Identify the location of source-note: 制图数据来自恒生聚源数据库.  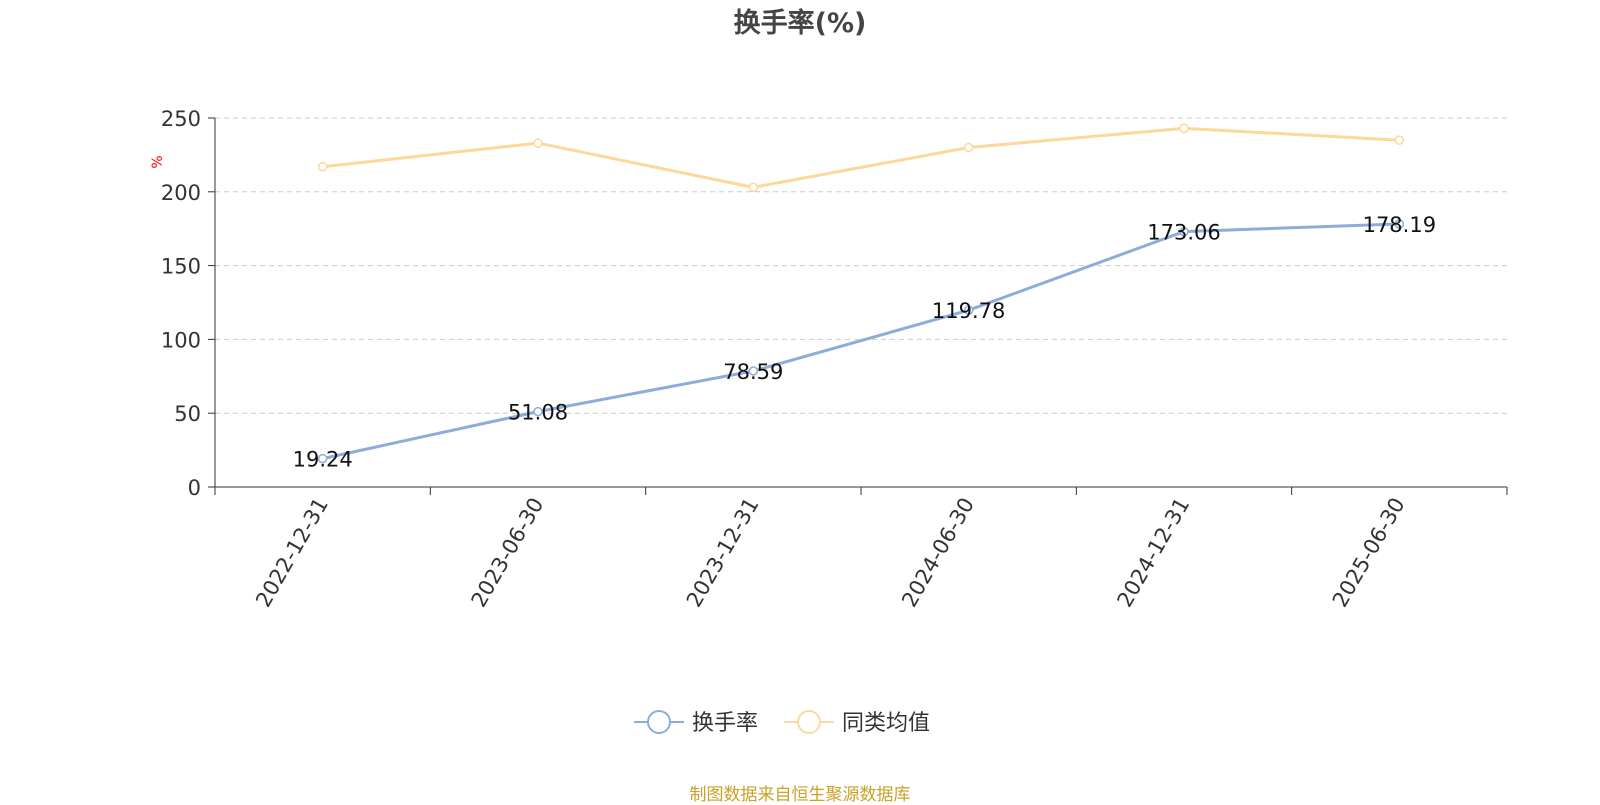
(800, 795).